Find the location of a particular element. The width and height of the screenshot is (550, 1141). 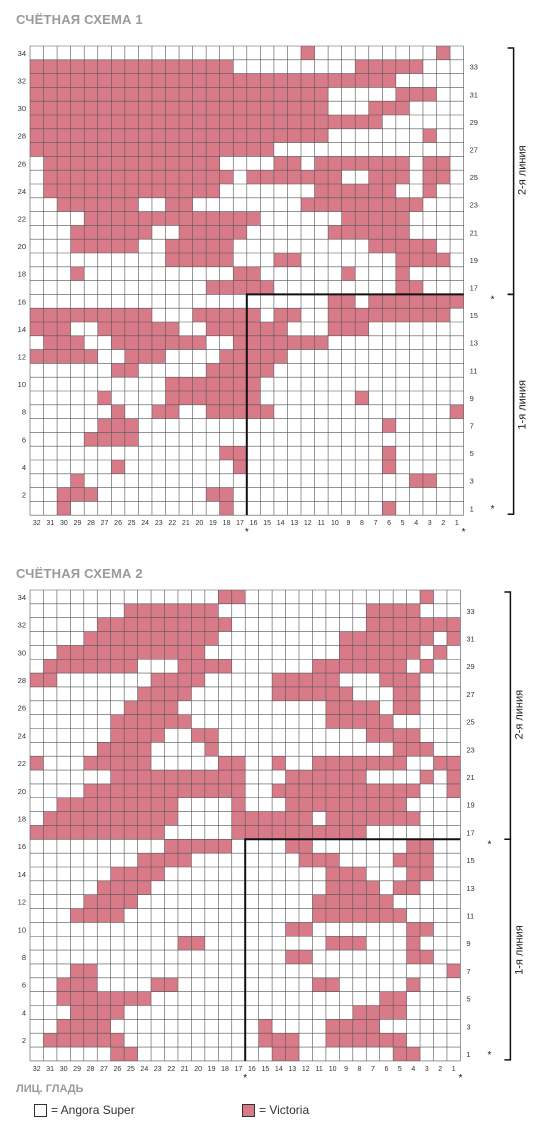

row-label-right: 33 is located at coordinates (474, 67).